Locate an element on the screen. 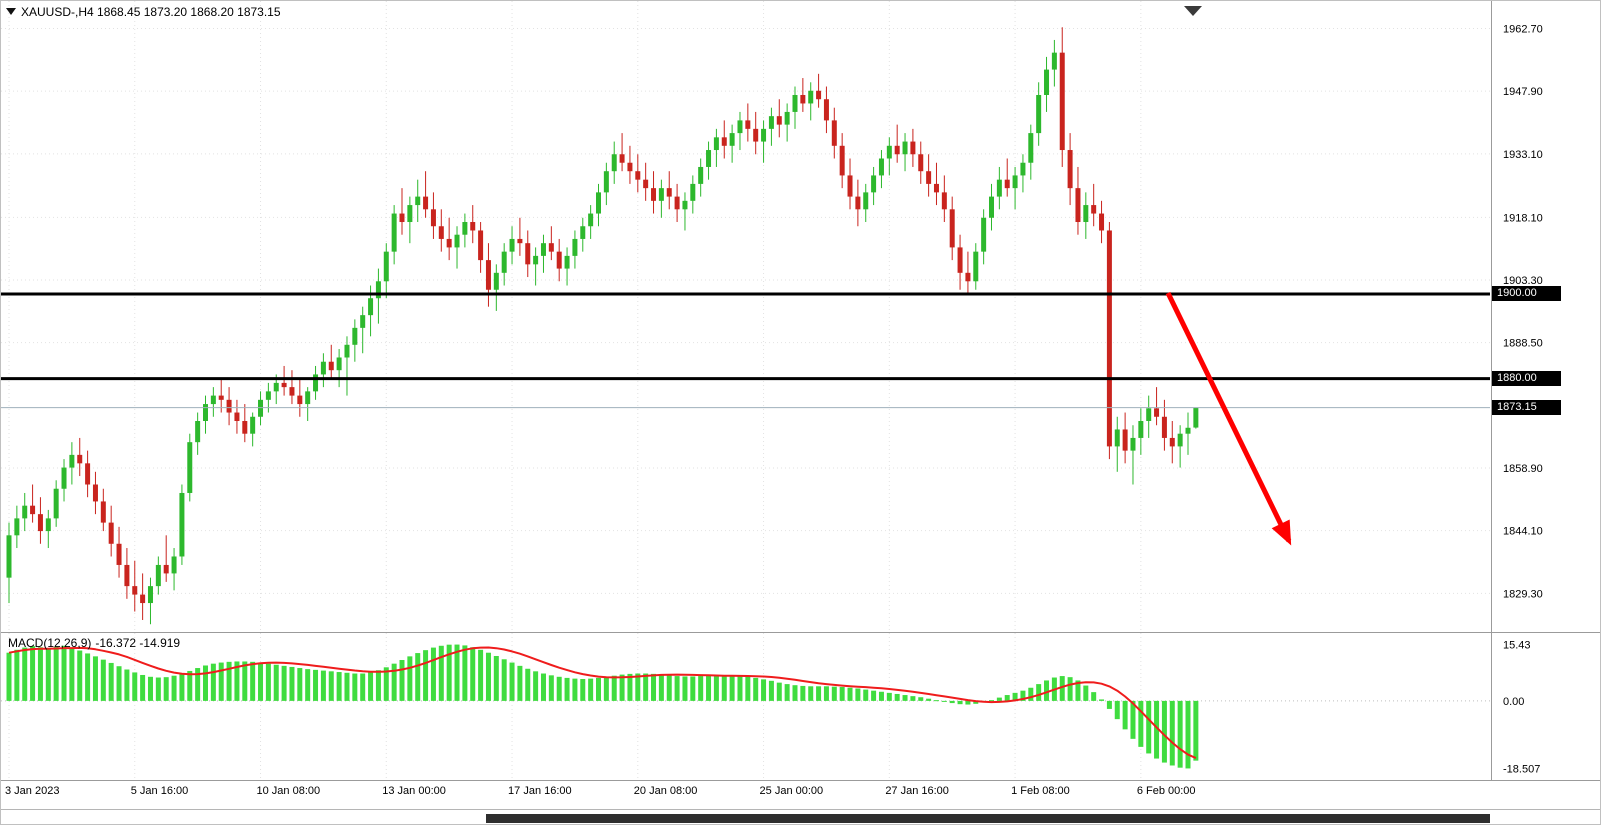  current-price-tag: 1873.15 is located at coordinates (1526, 408).